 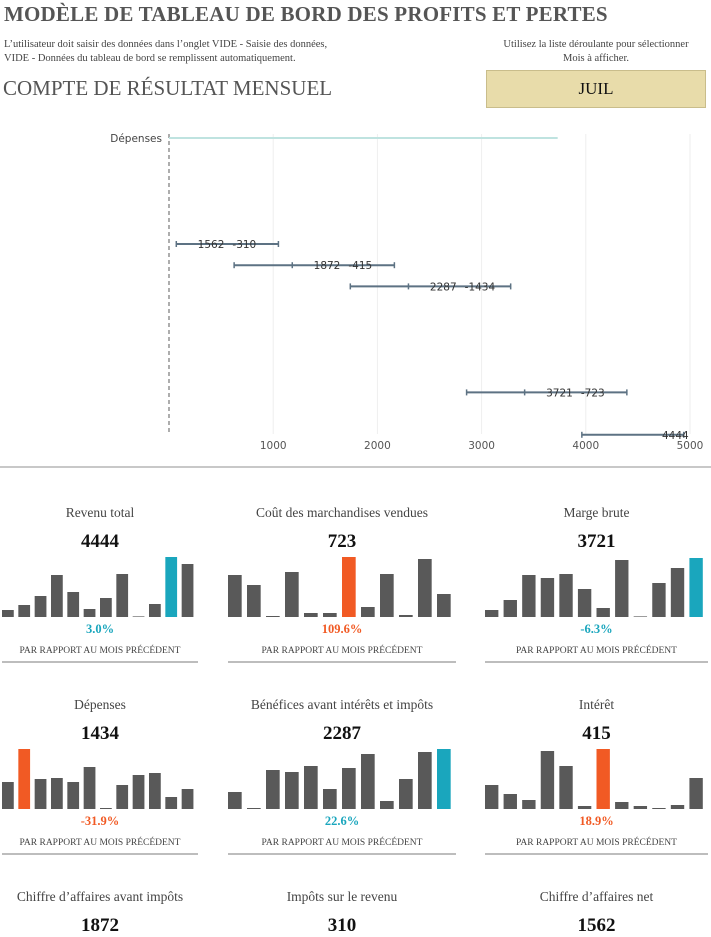 I want to click on card-value: 3721, so click(x=596, y=541).